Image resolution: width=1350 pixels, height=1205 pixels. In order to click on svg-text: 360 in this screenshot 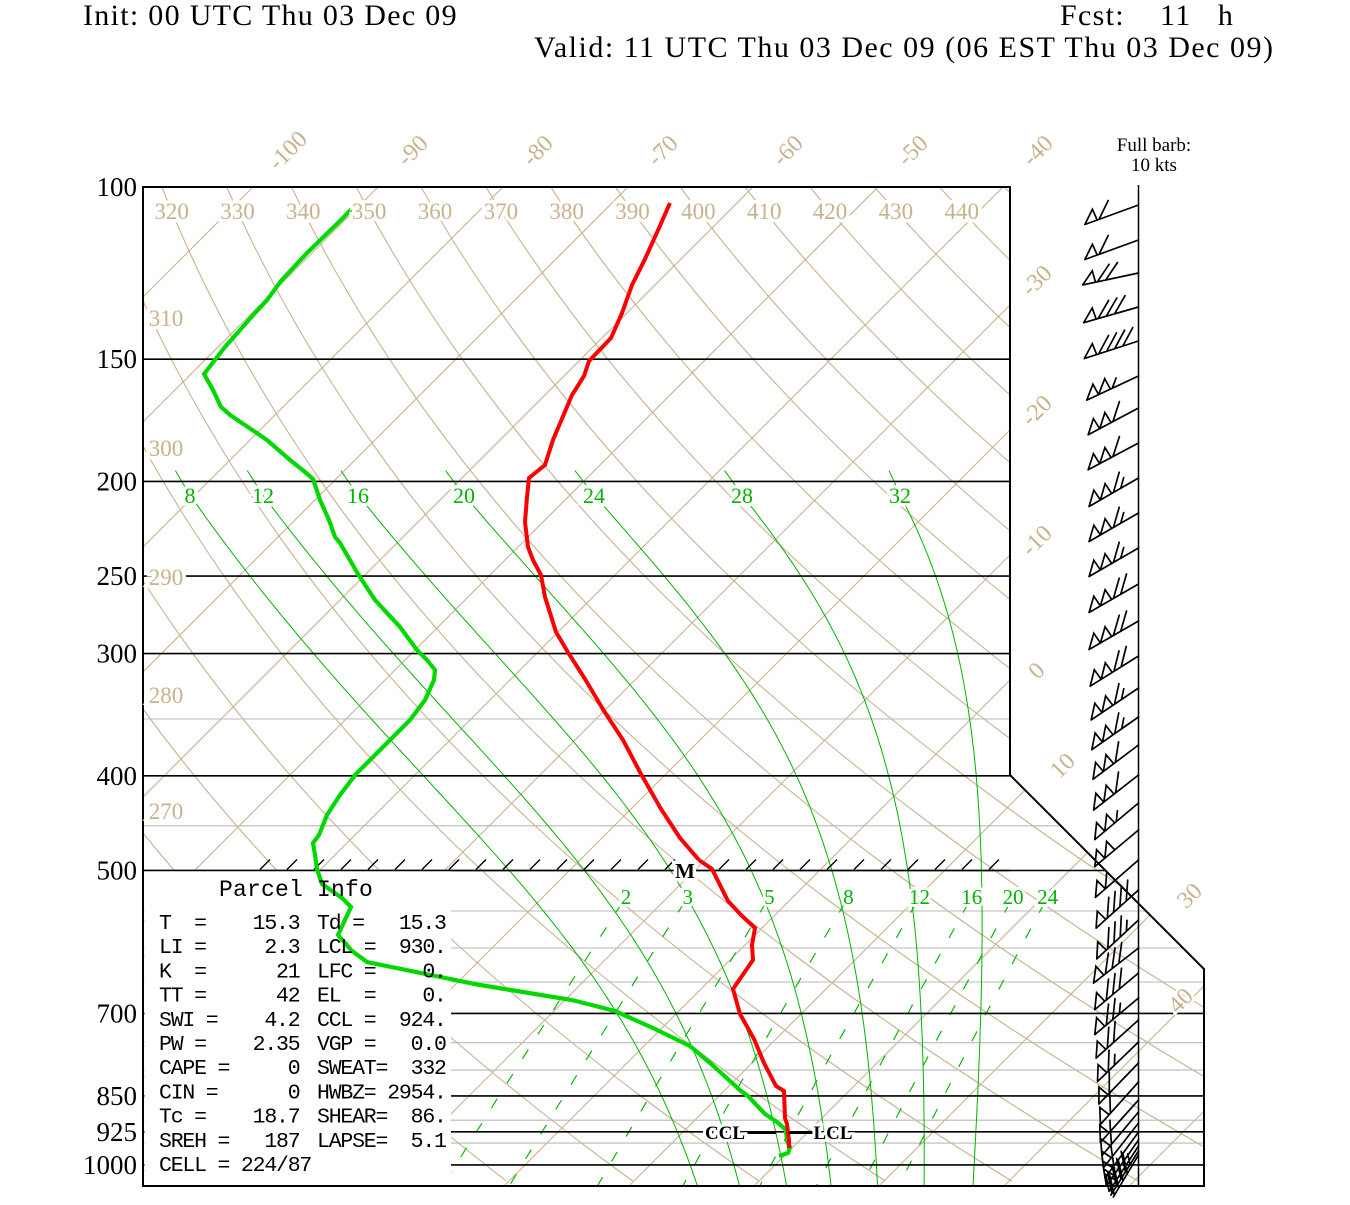, I will do `click(435, 211)`.